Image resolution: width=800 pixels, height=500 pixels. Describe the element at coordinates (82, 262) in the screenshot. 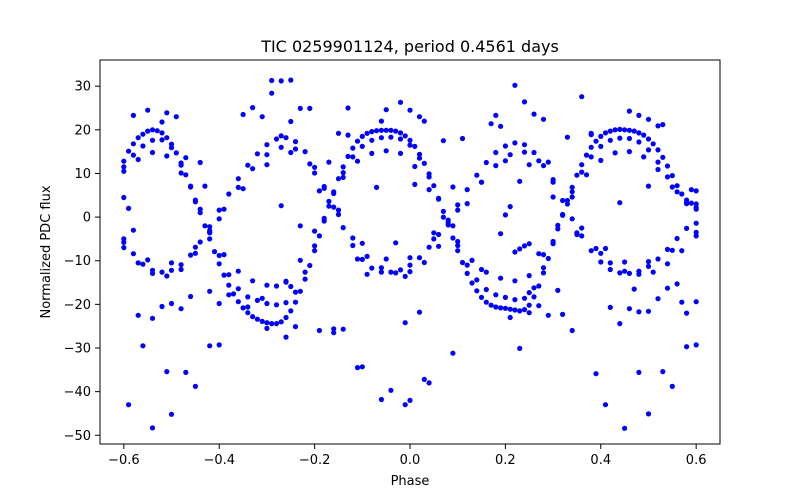

I see `y-axis-ticks: 30 20 10 0 −10 −20 −30 −40 −50` at that location.